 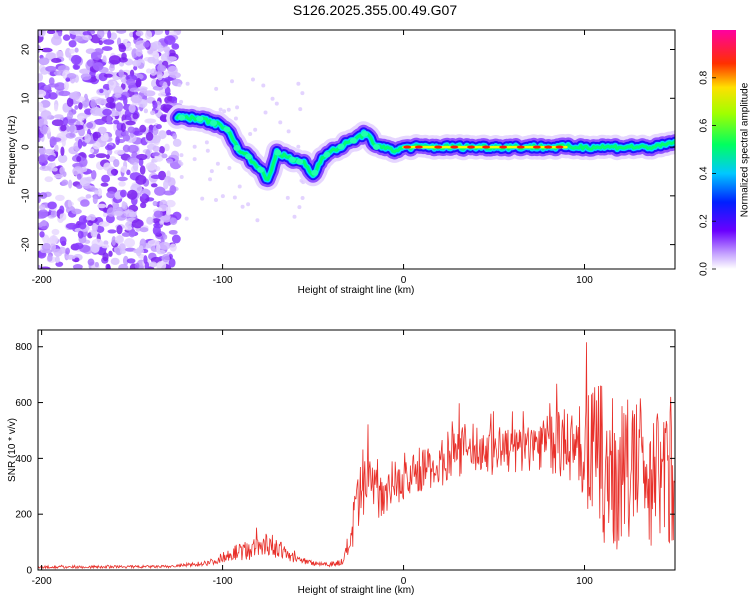 I want to click on colorbar-tick-label: 0.6, so click(x=704, y=125).